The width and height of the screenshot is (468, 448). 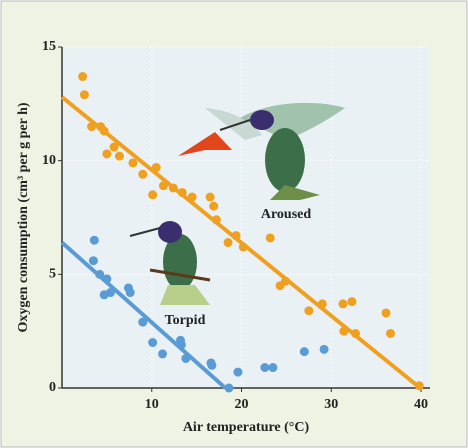 What do you see at coordinates (152, 404) in the screenshot?
I see `x-tick-label: 10` at bounding box center [152, 404].